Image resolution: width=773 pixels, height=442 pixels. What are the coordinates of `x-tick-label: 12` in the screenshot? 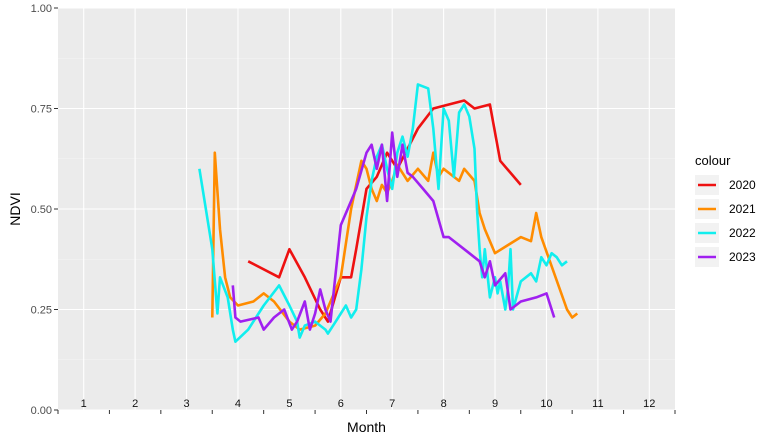 It's located at (649, 404).